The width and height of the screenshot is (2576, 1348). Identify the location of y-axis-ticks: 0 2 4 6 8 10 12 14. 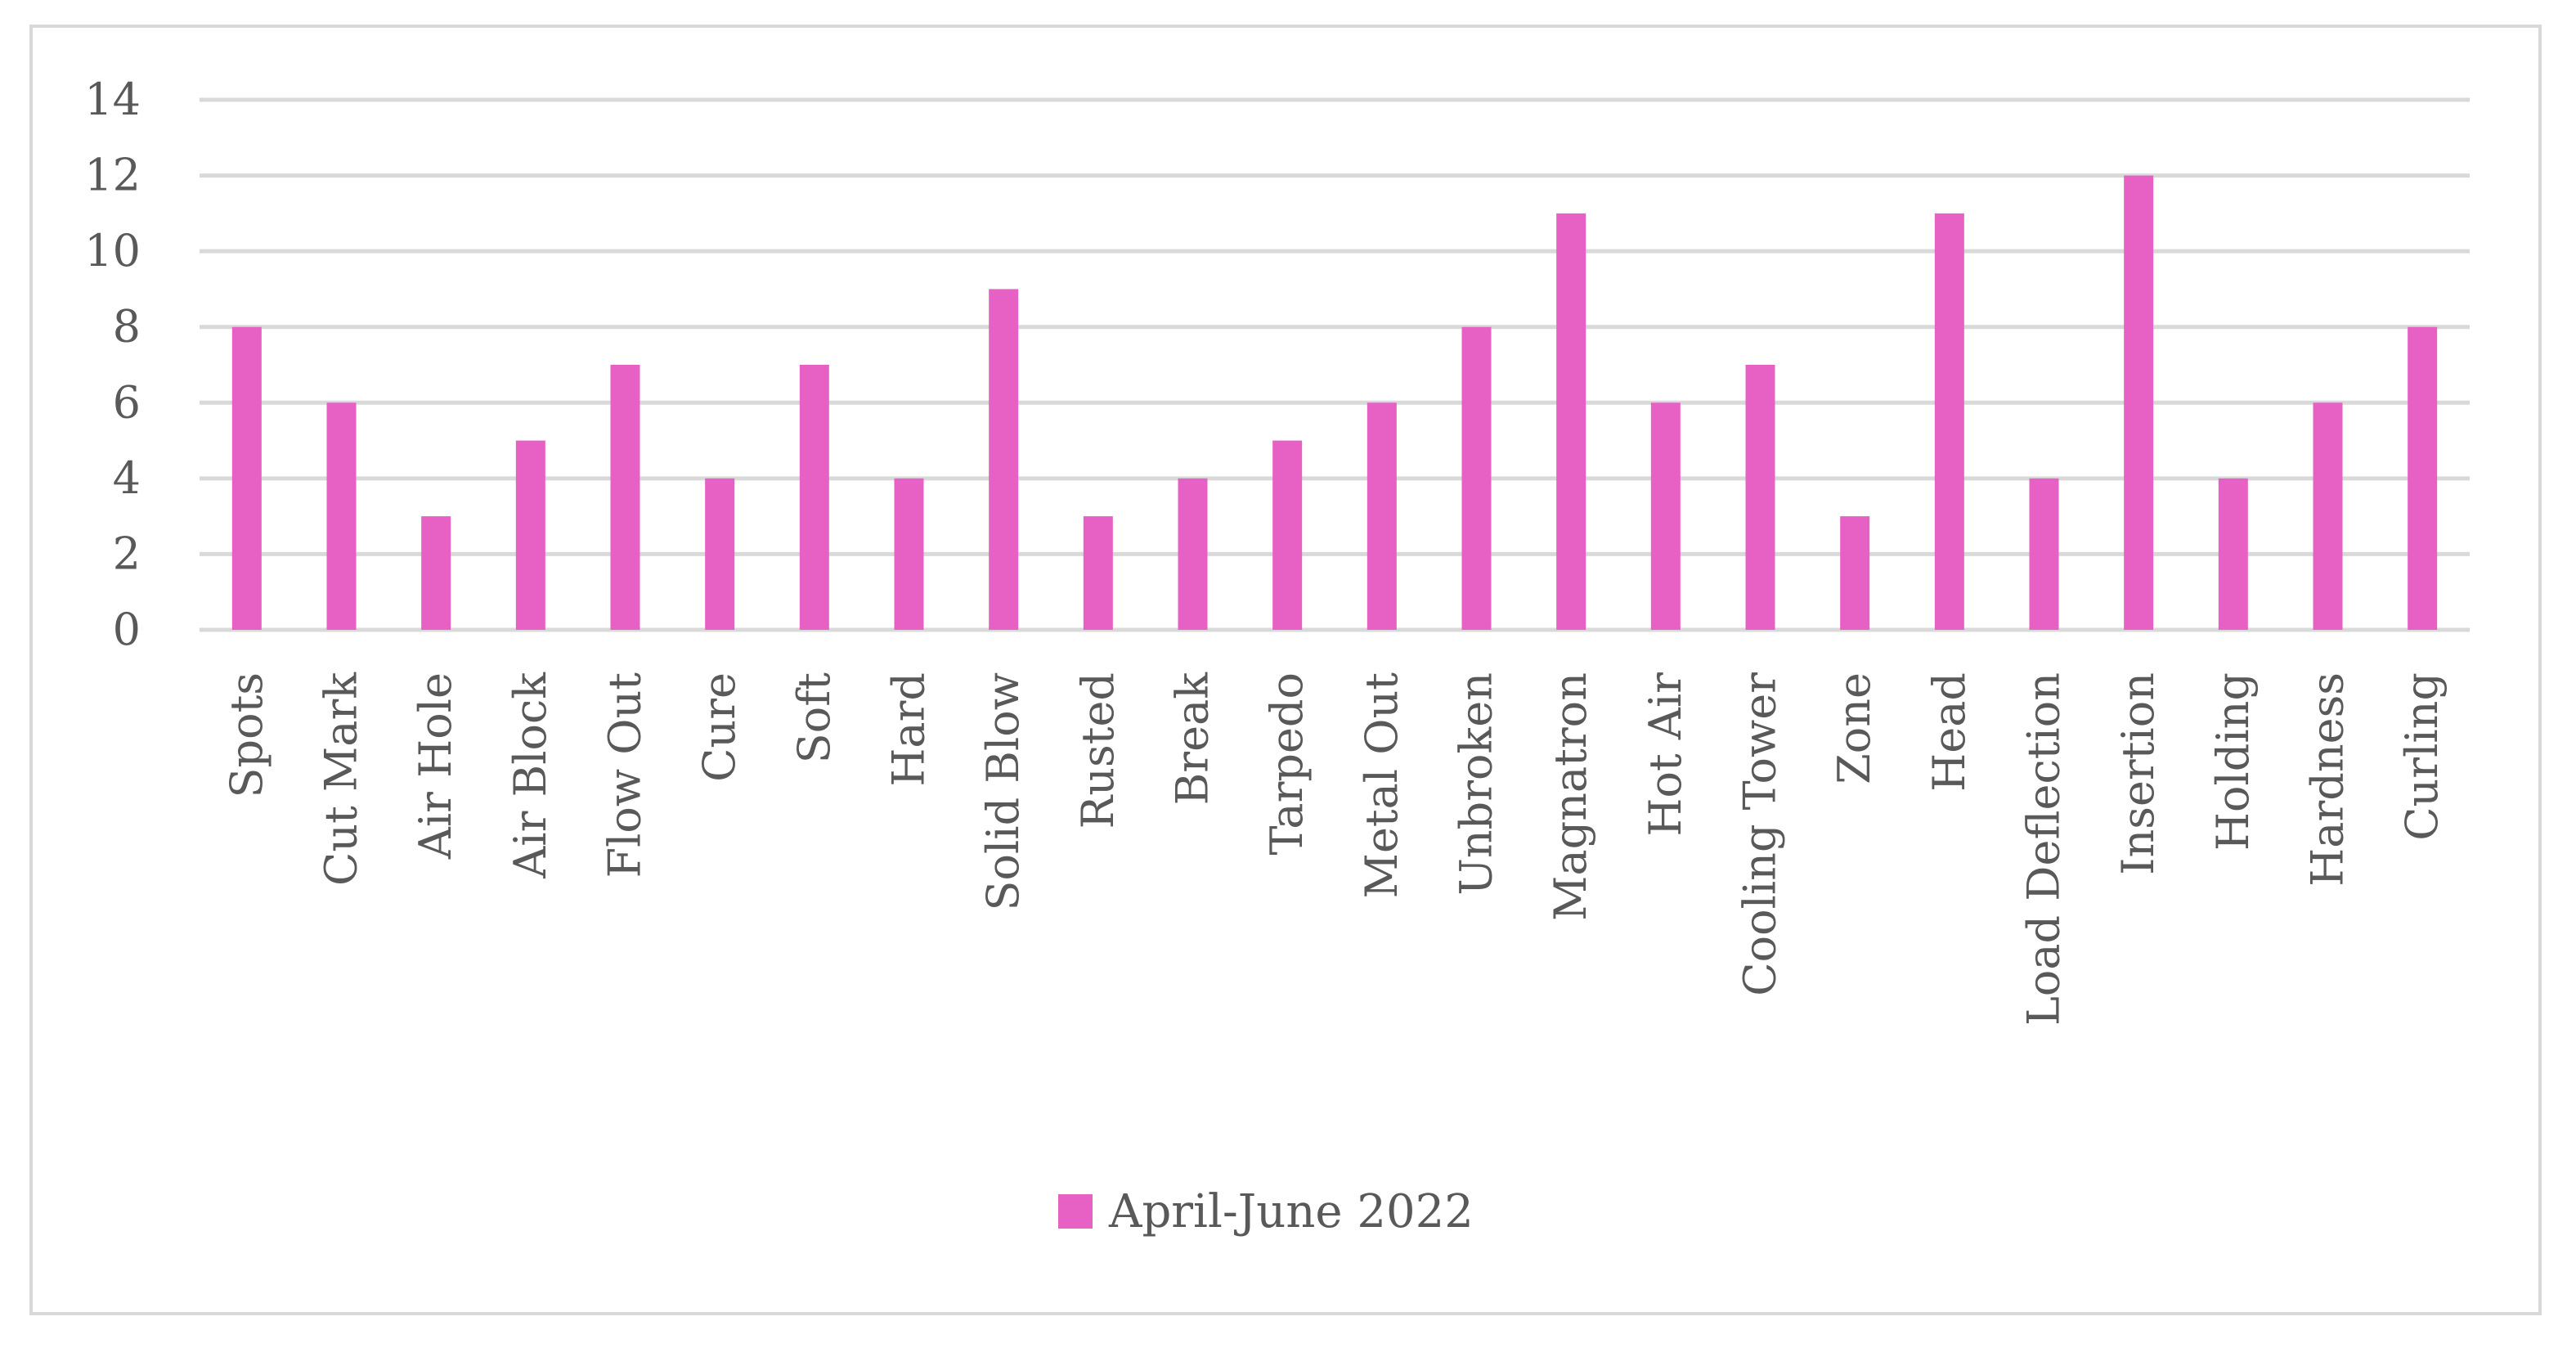
(112, 364).